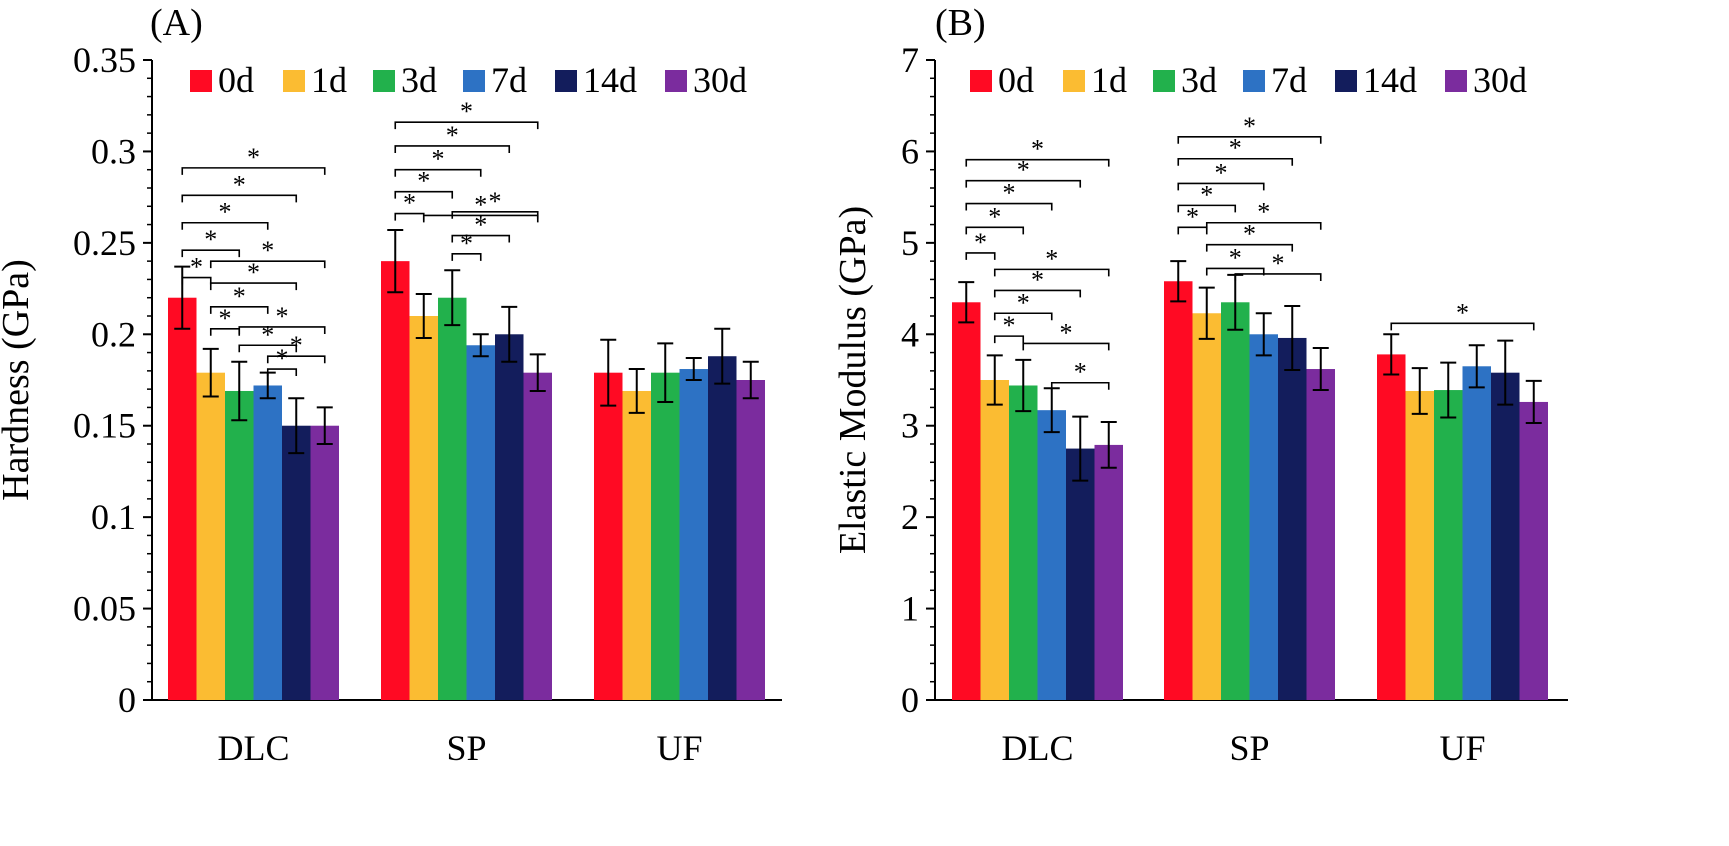 The image size is (1729, 846). I want to click on y-axis-title: Elastic Modulus (GPa), so click(853, 380).